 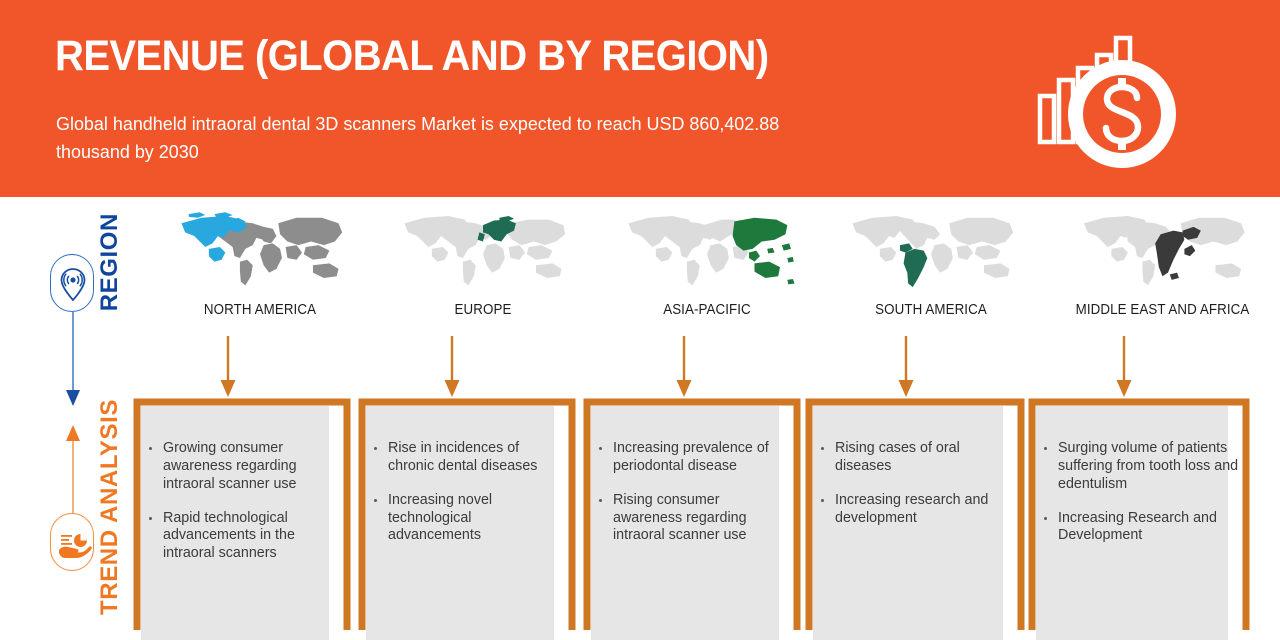 I want to click on trend-icon-badge, so click(x=72, y=542).